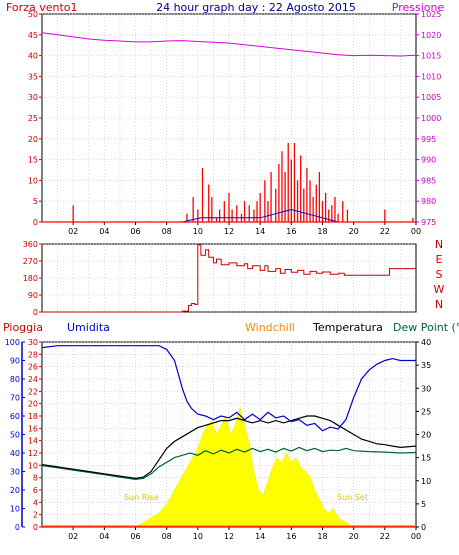  What do you see at coordinates (426, 388) in the screenshot?
I see `temperature-axis-tick-label: 30` at bounding box center [426, 388].